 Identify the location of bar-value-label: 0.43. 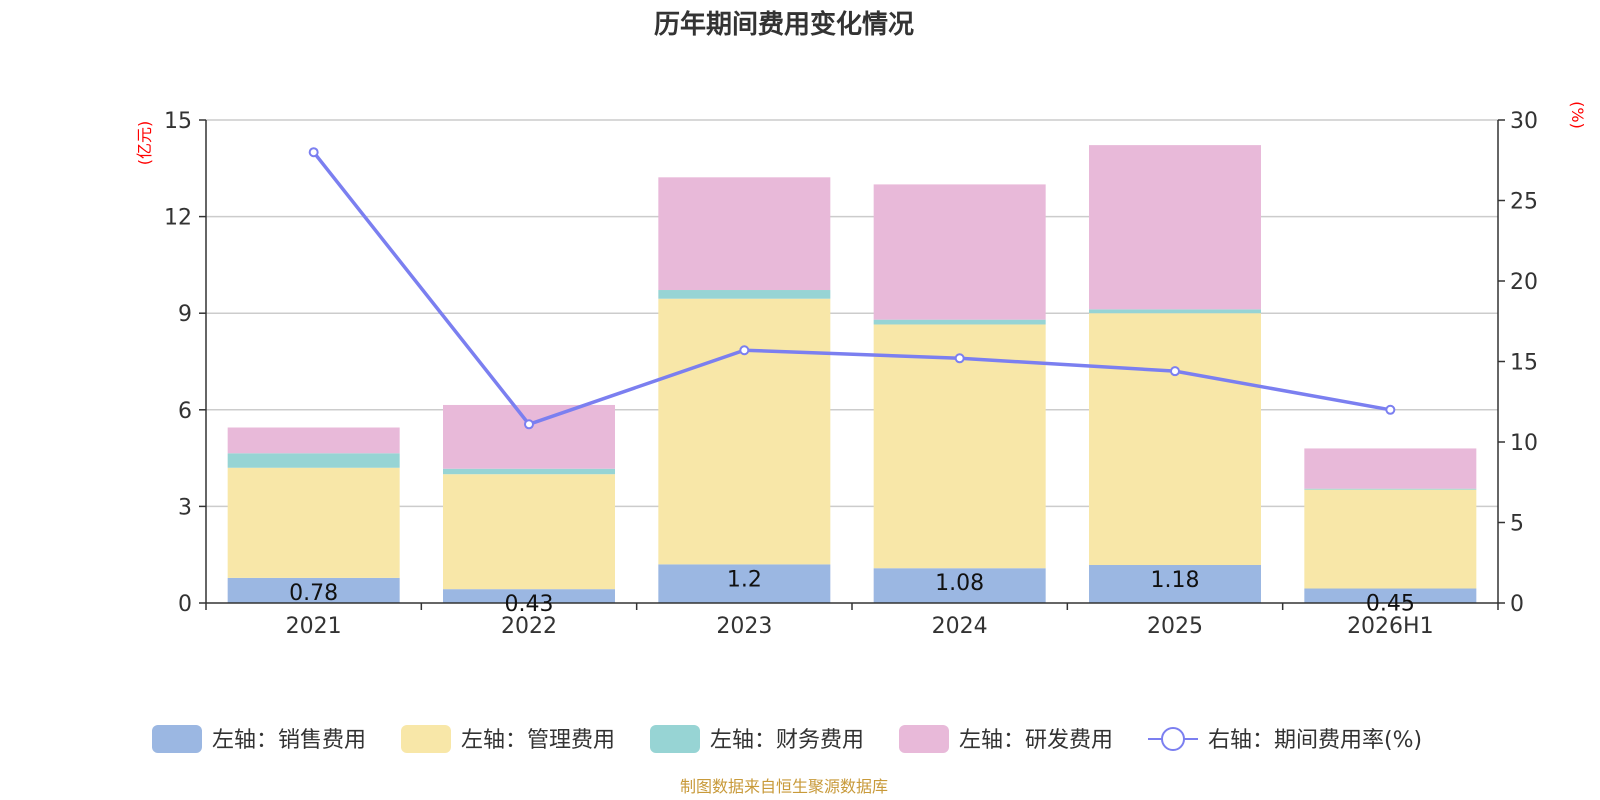
(529, 604).